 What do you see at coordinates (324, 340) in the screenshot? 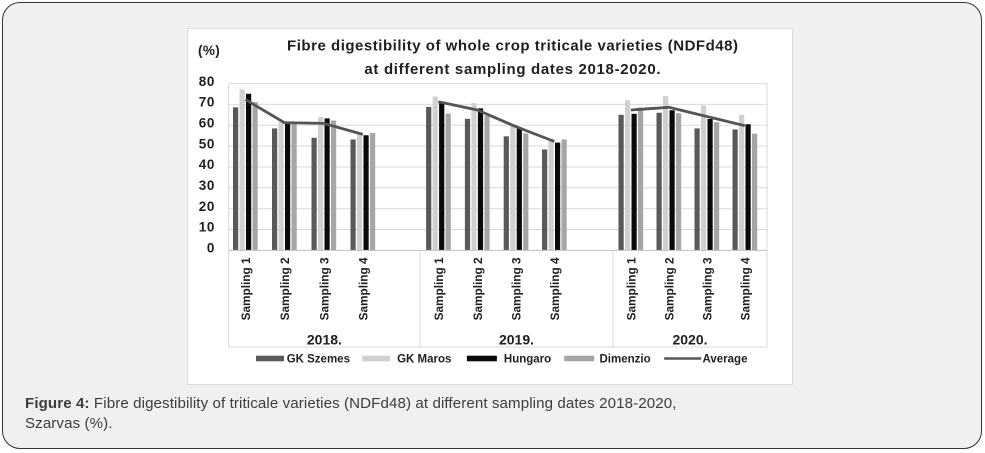
I see `svg-text: 2018.` at bounding box center [324, 340].